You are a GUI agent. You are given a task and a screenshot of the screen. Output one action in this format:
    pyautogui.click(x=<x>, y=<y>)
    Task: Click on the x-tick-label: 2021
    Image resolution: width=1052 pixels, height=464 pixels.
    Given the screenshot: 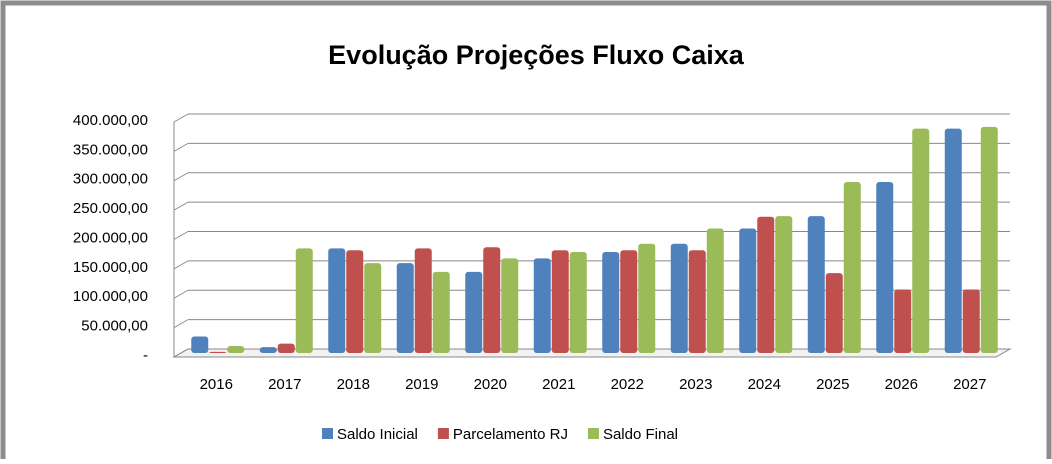 What is the action you would take?
    pyautogui.click(x=558, y=384)
    